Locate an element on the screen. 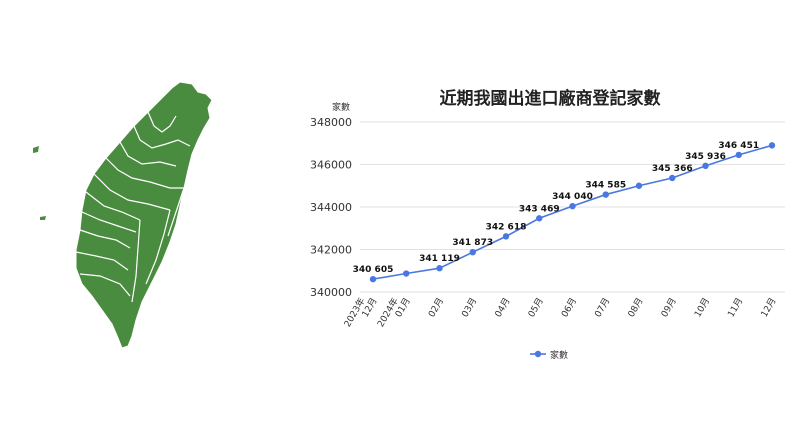 This screenshot has height=423, width=800. data-label: 345 366 is located at coordinates (672, 169).